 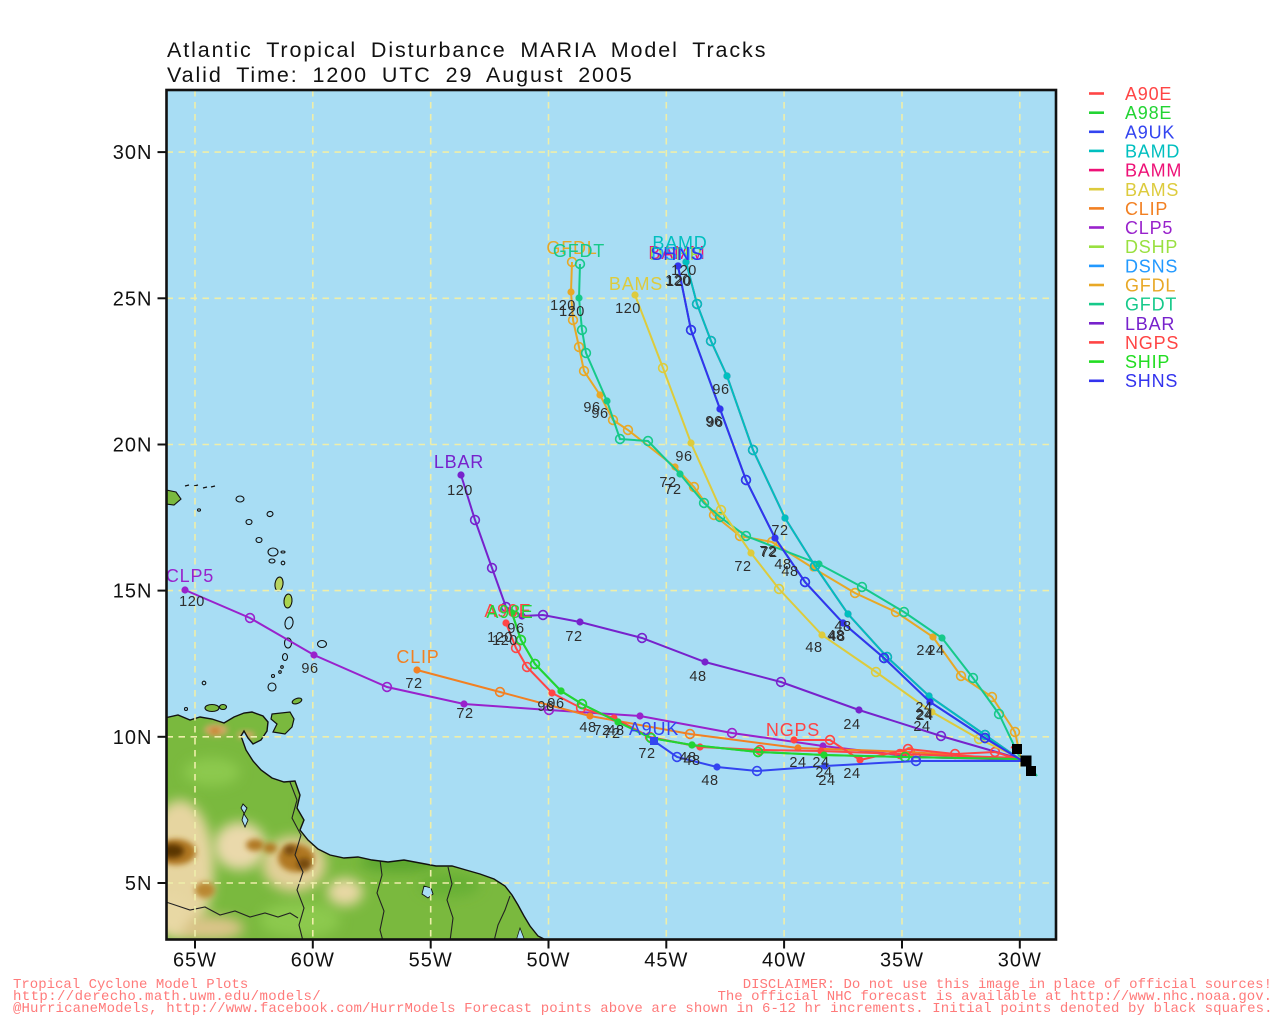 I want to click on svg-text: 20N, so click(x=133, y=446).